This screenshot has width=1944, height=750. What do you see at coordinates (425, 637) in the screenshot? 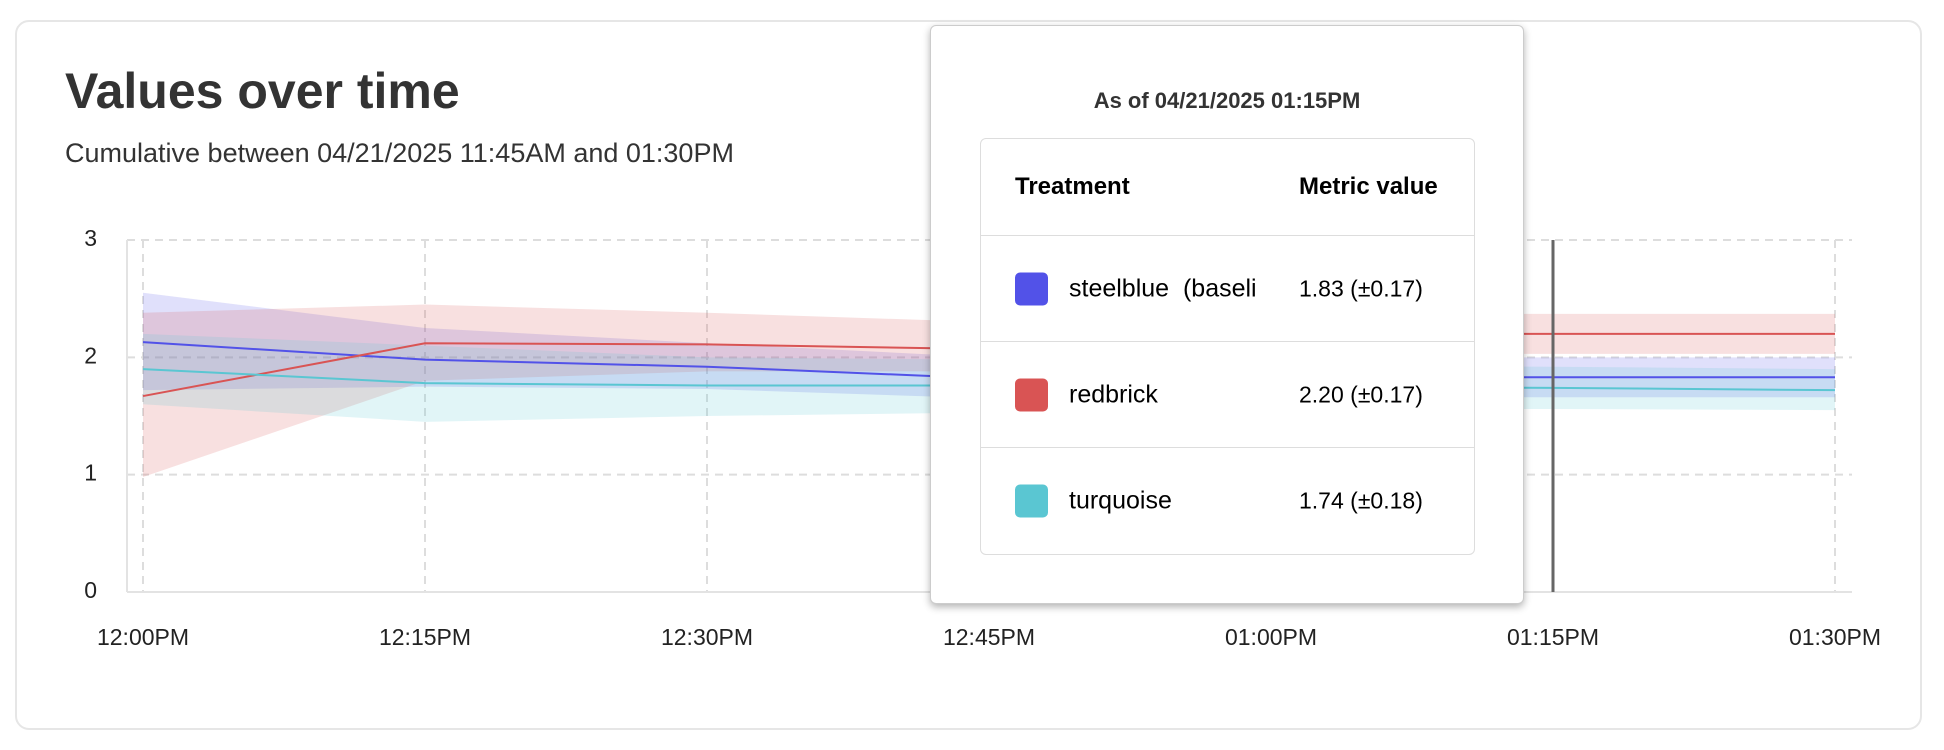
I see `x-tick-label: 12:15PM` at bounding box center [425, 637].